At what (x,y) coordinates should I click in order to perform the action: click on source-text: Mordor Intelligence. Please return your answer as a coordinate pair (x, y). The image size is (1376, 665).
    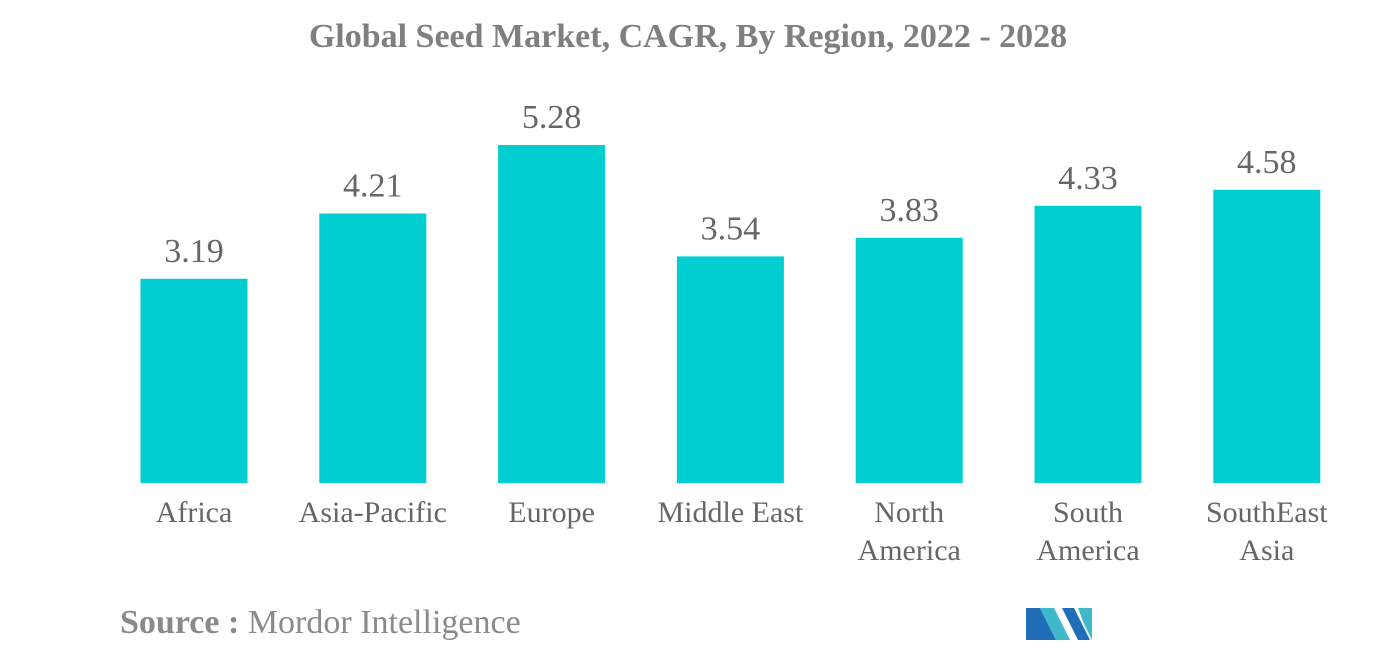
    Looking at the image, I should click on (384, 622).